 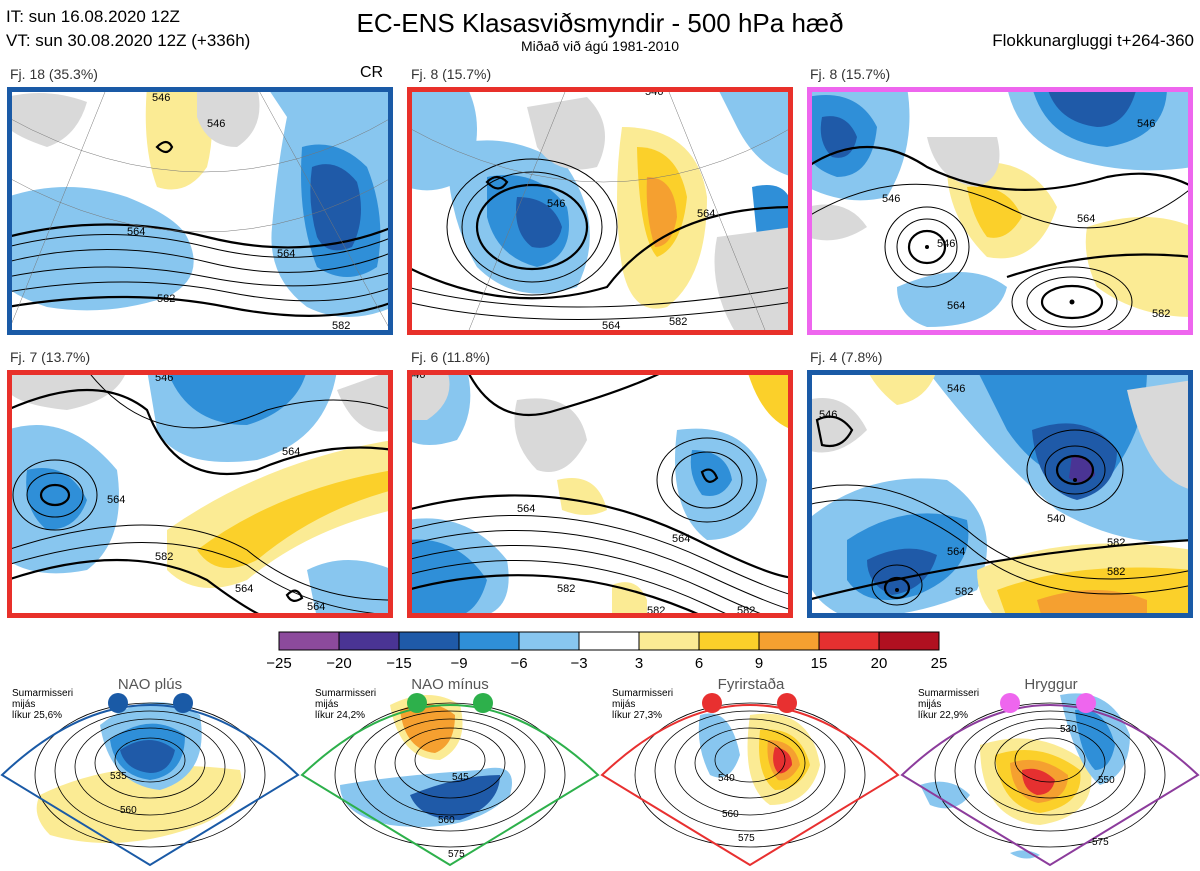 What do you see at coordinates (399, 663) in the screenshot?
I see `colorbar-tick-label: −15` at bounding box center [399, 663].